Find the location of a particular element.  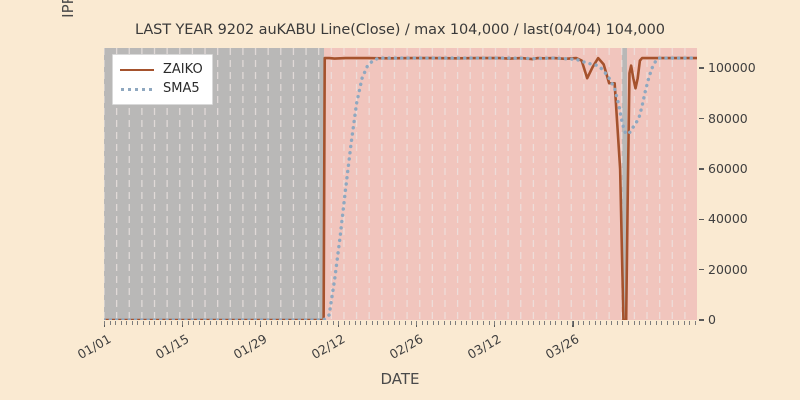

y-tick-label: 100000 is located at coordinates (732, 68).